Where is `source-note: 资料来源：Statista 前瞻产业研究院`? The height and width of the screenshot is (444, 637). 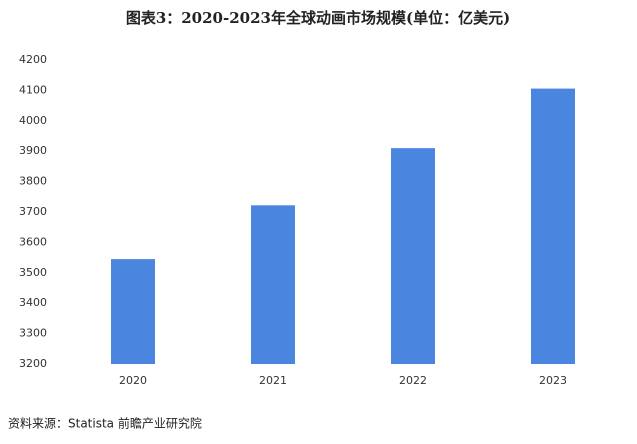 source-note: 资料来源：Statista 前瞻产业研究院 is located at coordinates (105, 423).